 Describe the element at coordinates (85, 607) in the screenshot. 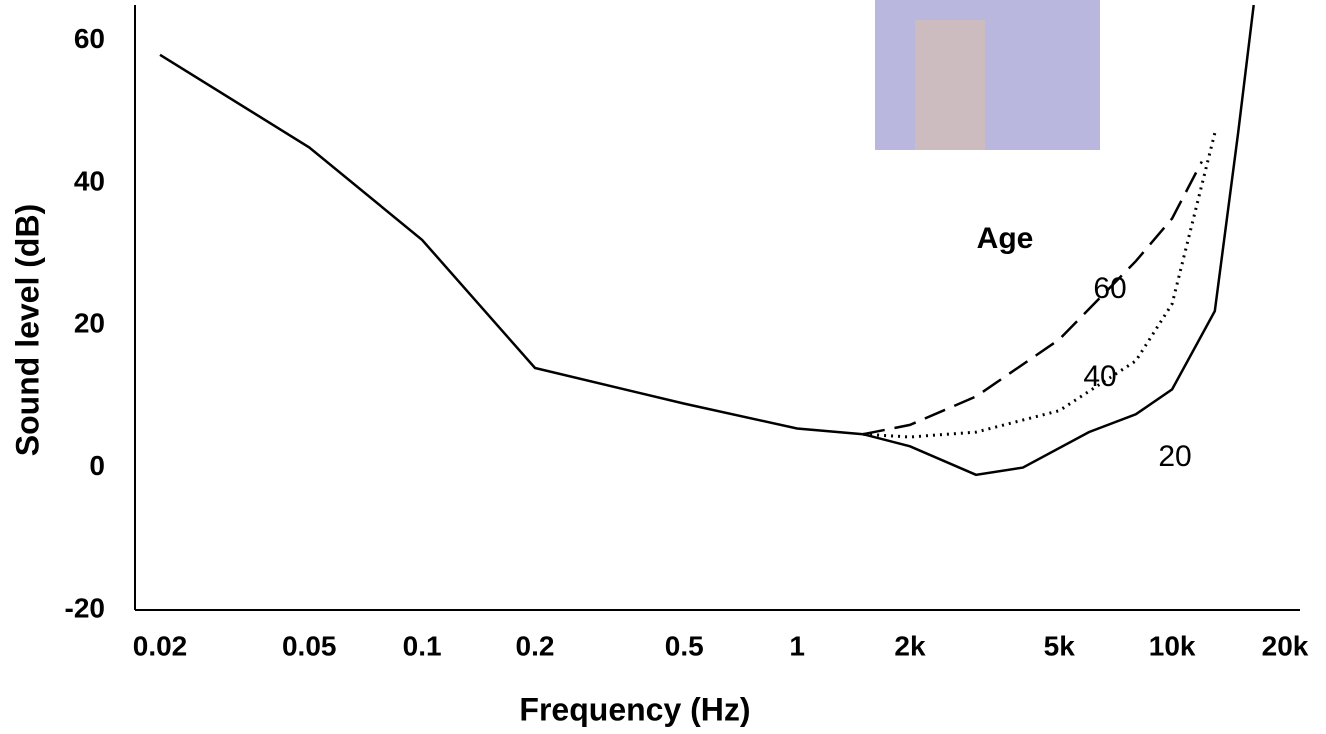

I see `y-tick-label: -20` at that location.